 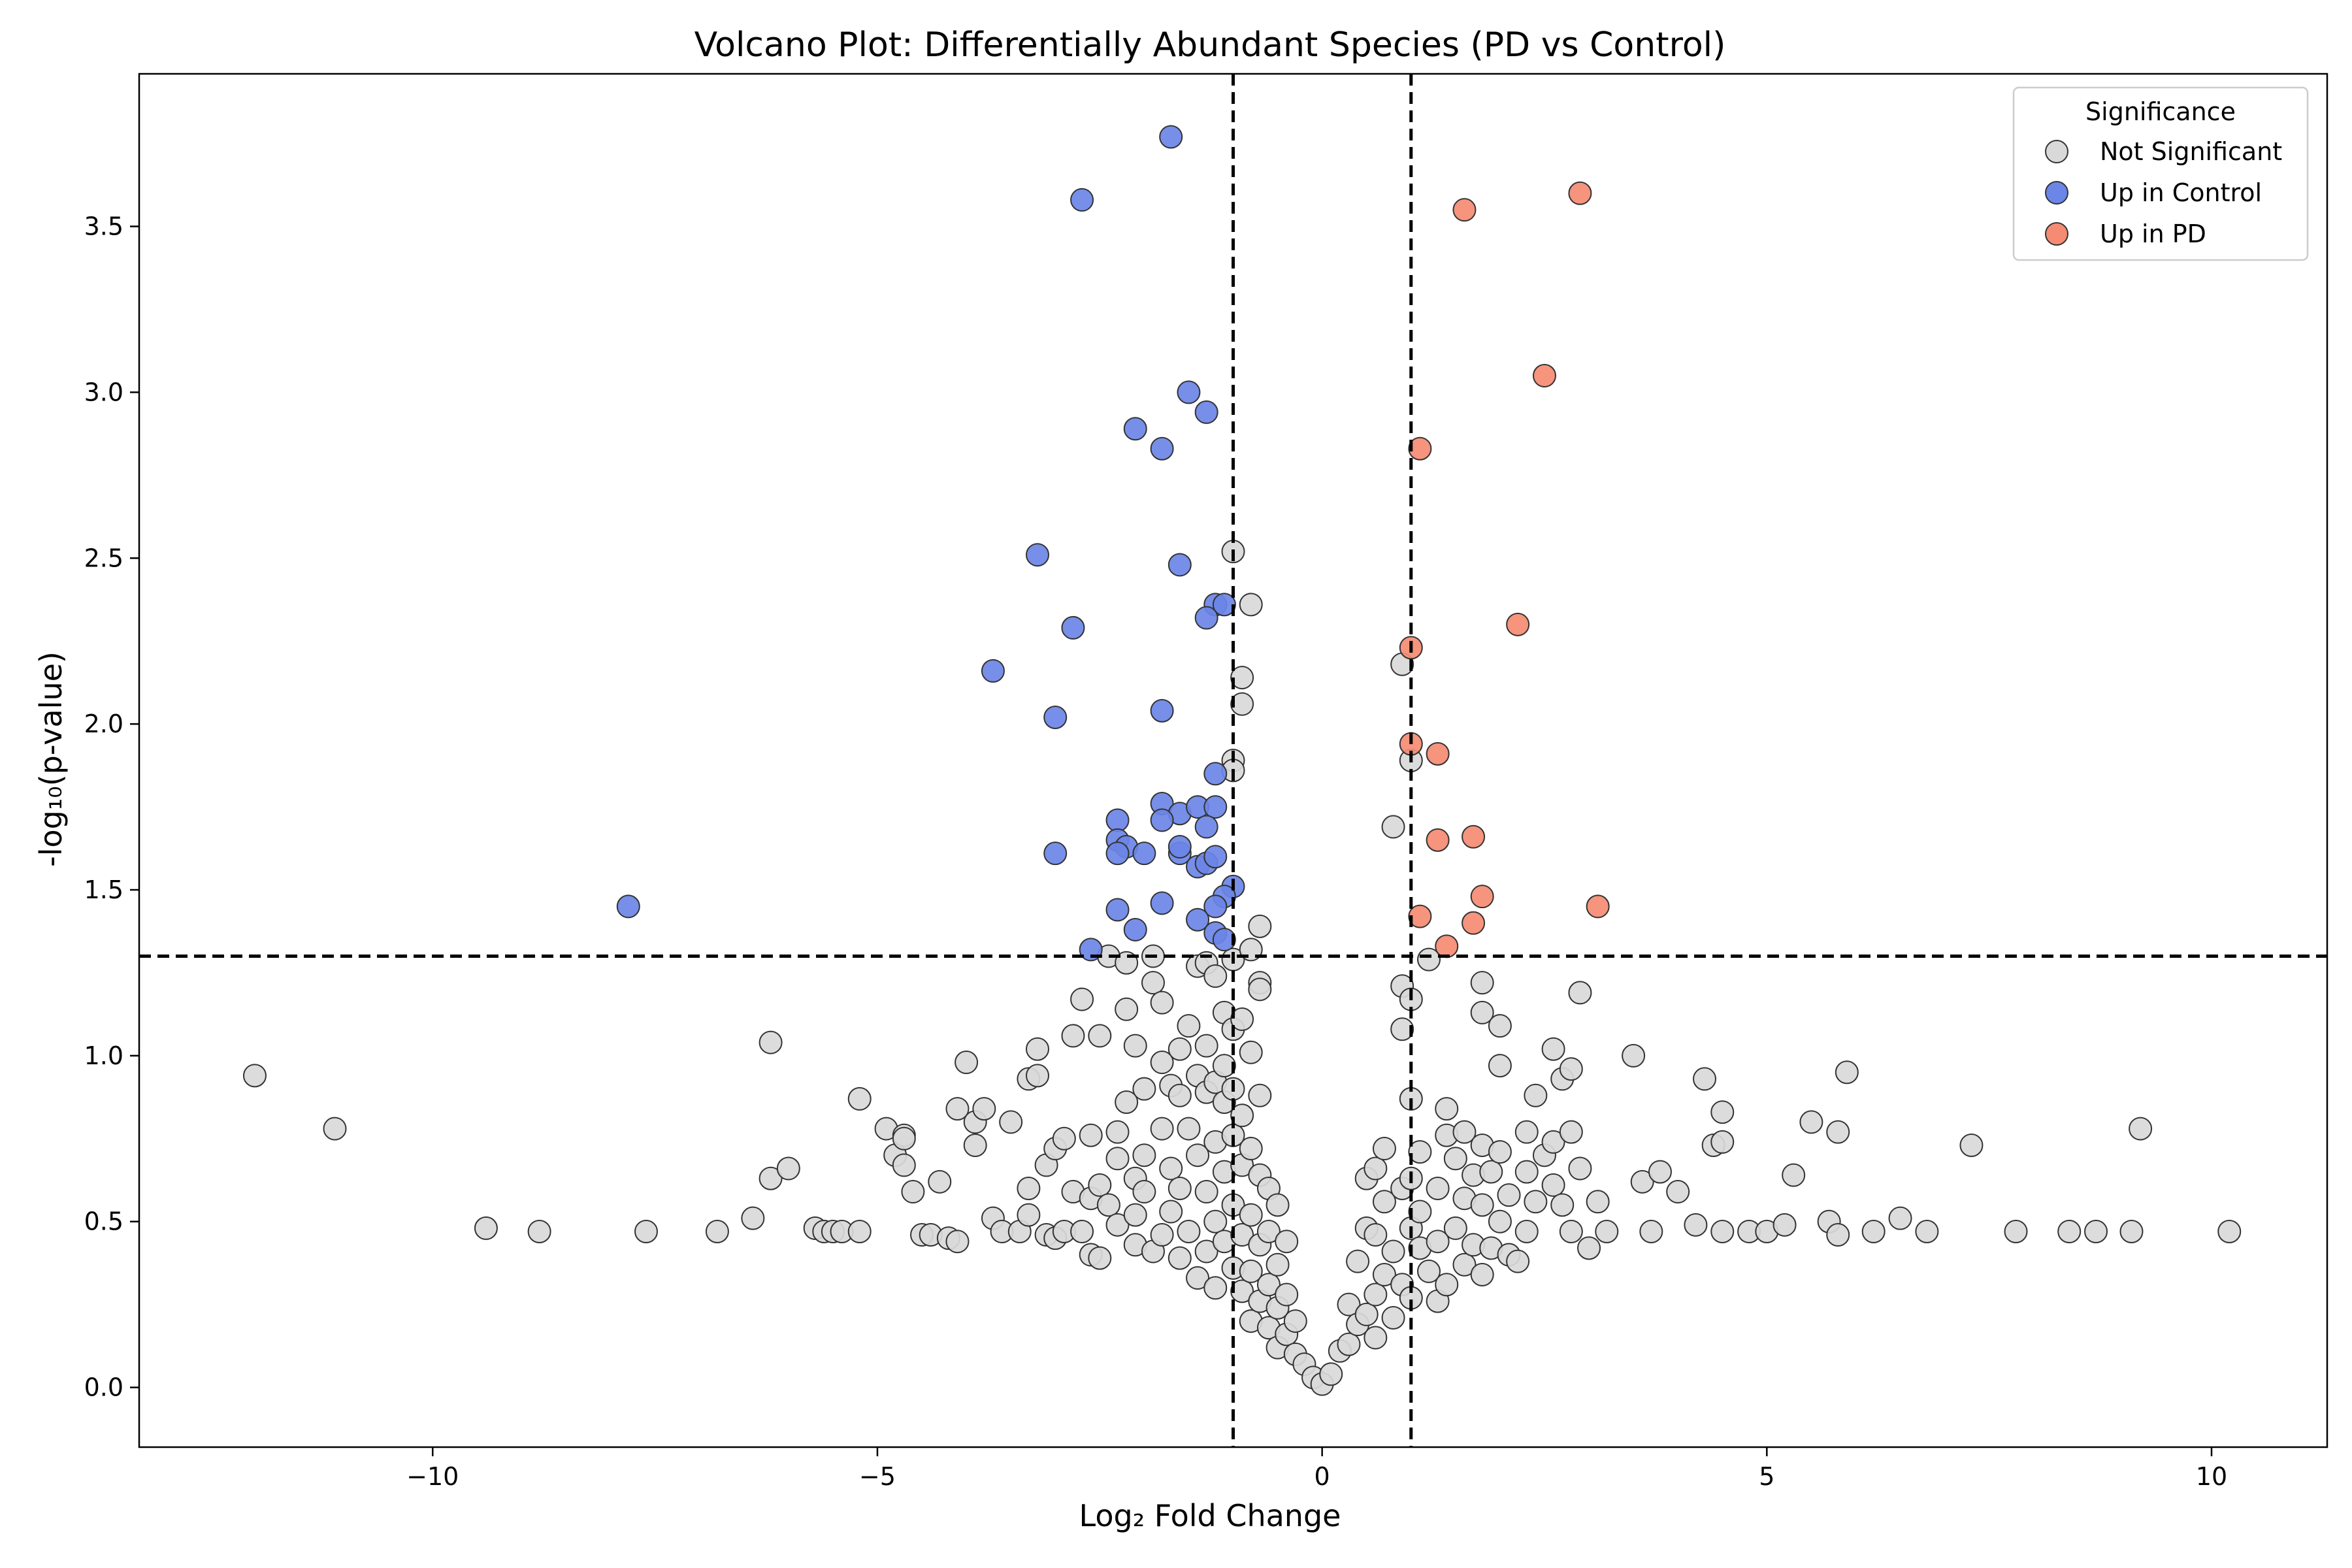 What do you see at coordinates (1210, 1515) in the screenshot?
I see `x-axis-label: Log₂ Fold Change` at bounding box center [1210, 1515].